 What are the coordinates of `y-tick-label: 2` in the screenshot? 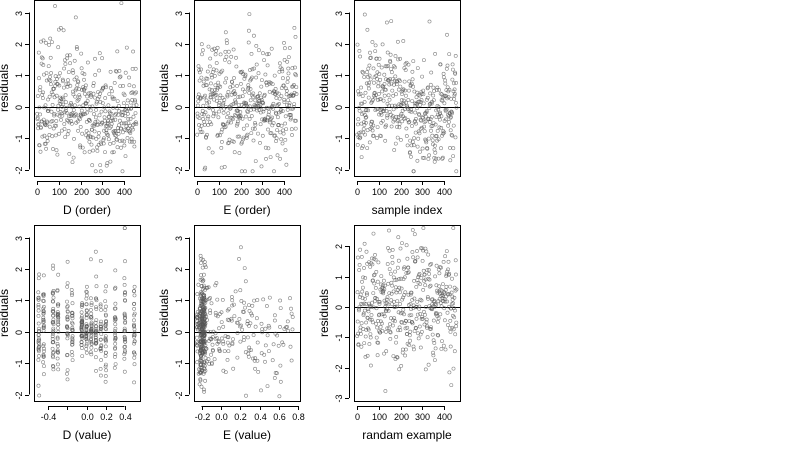 It's located at (19, 44).